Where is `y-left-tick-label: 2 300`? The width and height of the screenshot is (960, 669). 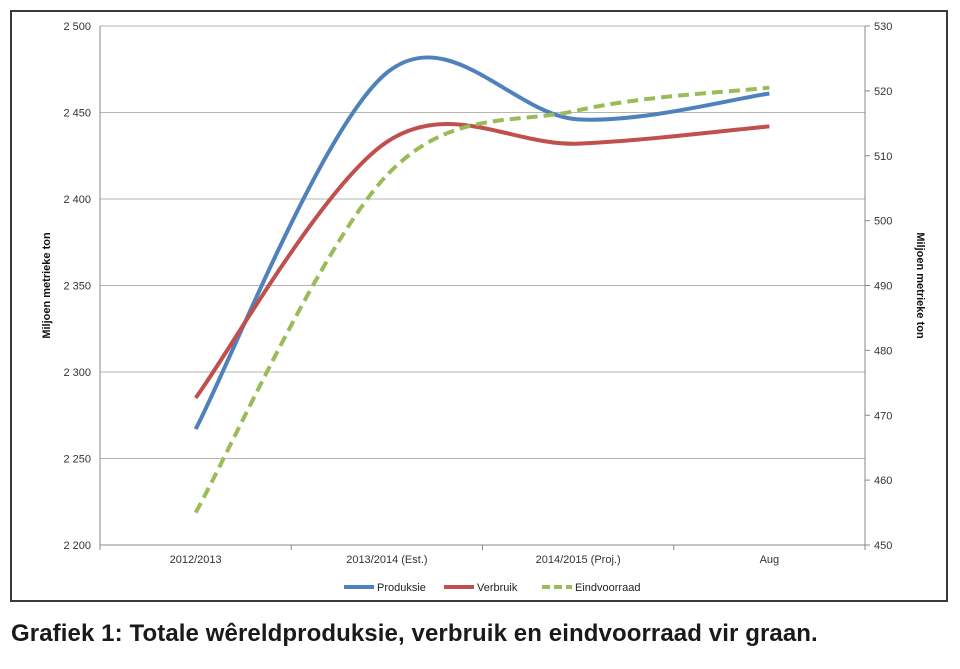 y-left-tick-label: 2 300 is located at coordinates (77, 373).